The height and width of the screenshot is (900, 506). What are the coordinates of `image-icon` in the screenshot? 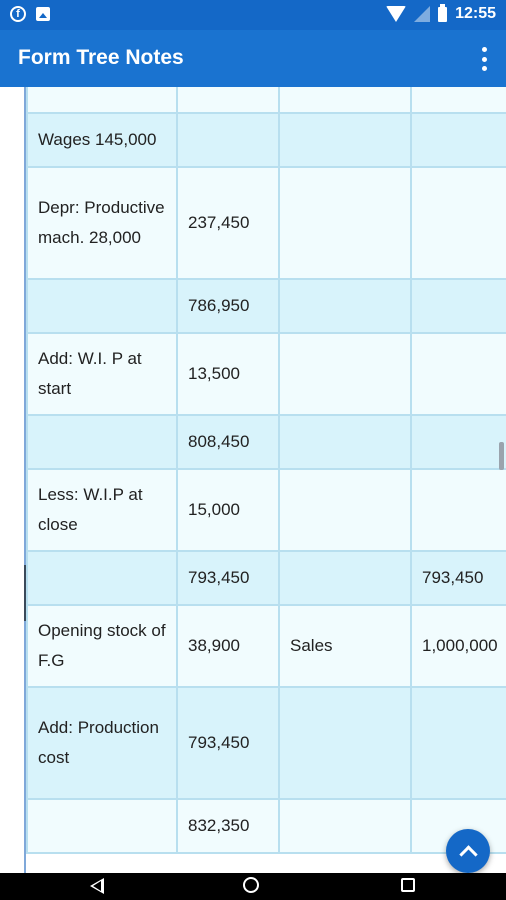 It's located at (43, 14).